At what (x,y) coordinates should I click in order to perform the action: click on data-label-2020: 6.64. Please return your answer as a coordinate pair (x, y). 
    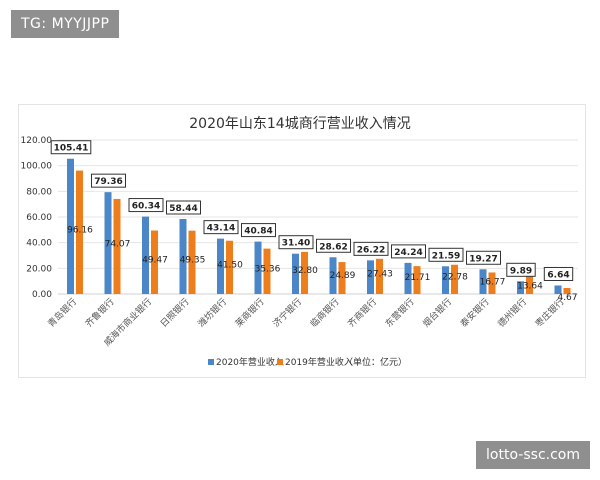
    Looking at the image, I should click on (558, 275).